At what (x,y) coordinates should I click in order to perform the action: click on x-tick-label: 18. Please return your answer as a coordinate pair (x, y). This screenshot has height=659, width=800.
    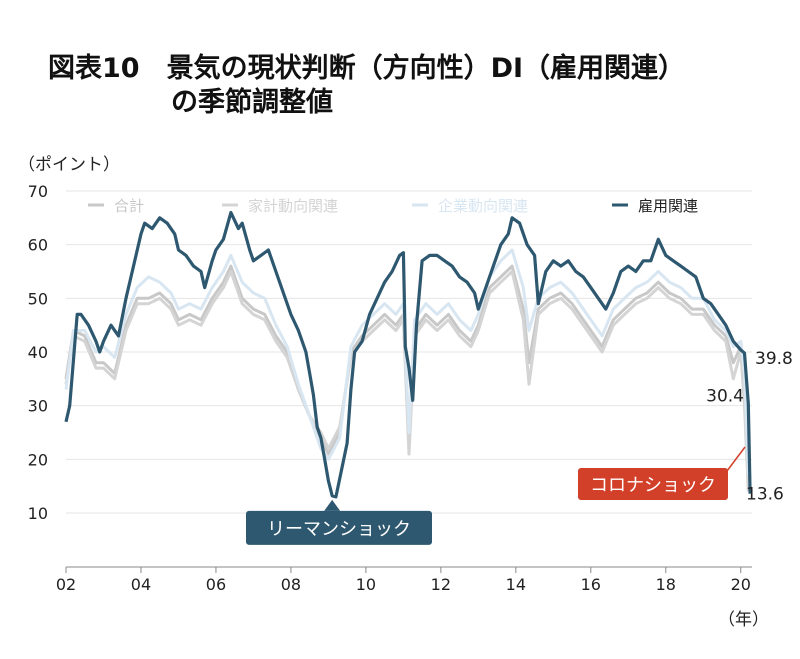
    Looking at the image, I should click on (666, 584).